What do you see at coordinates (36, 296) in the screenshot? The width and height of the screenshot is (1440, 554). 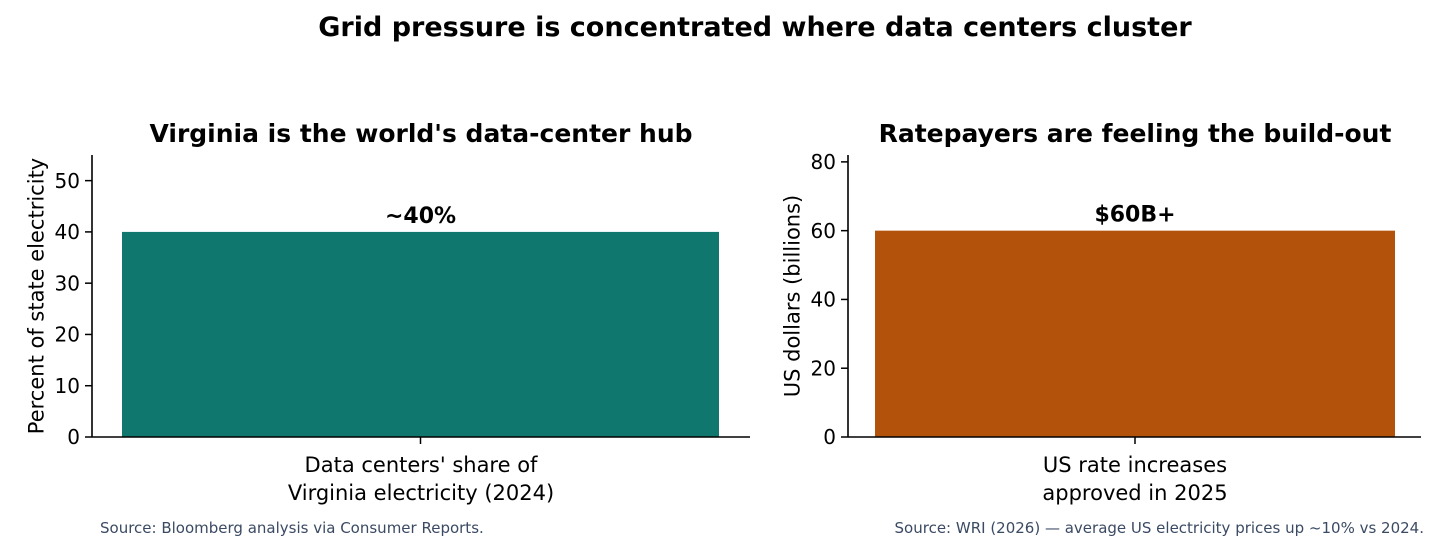 I see `y-axis-label: Percent of state electricity` at bounding box center [36, 296].